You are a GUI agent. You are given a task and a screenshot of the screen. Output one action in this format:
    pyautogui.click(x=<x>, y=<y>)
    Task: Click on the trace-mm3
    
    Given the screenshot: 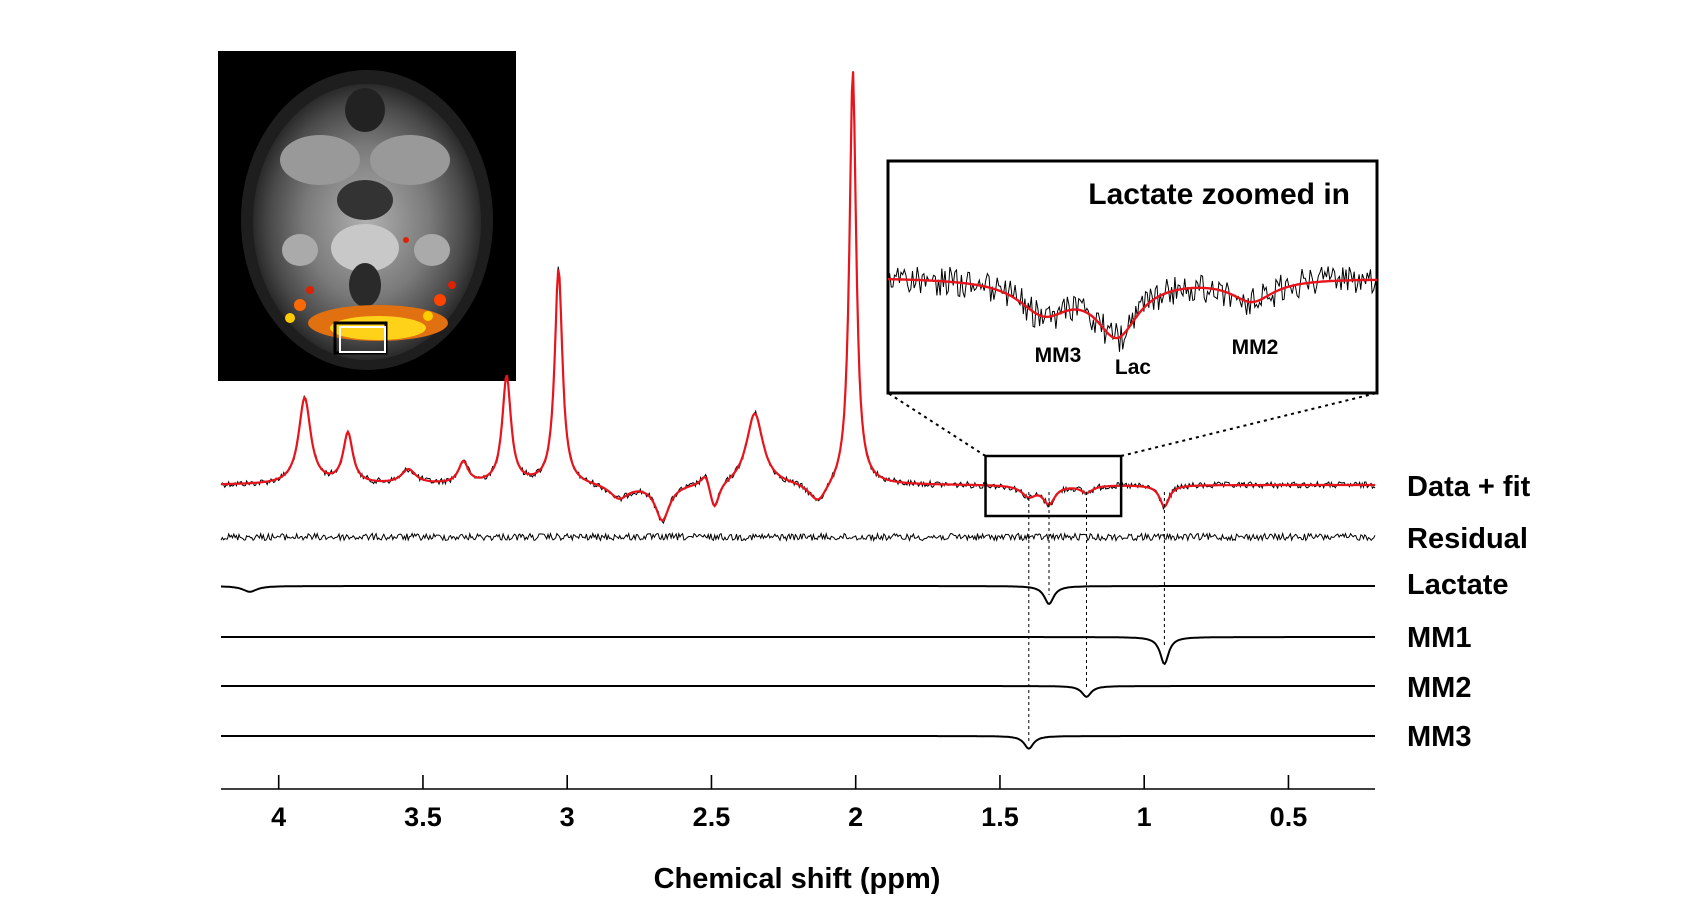 What is the action you would take?
    pyautogui.click(x=798, y=742)
    